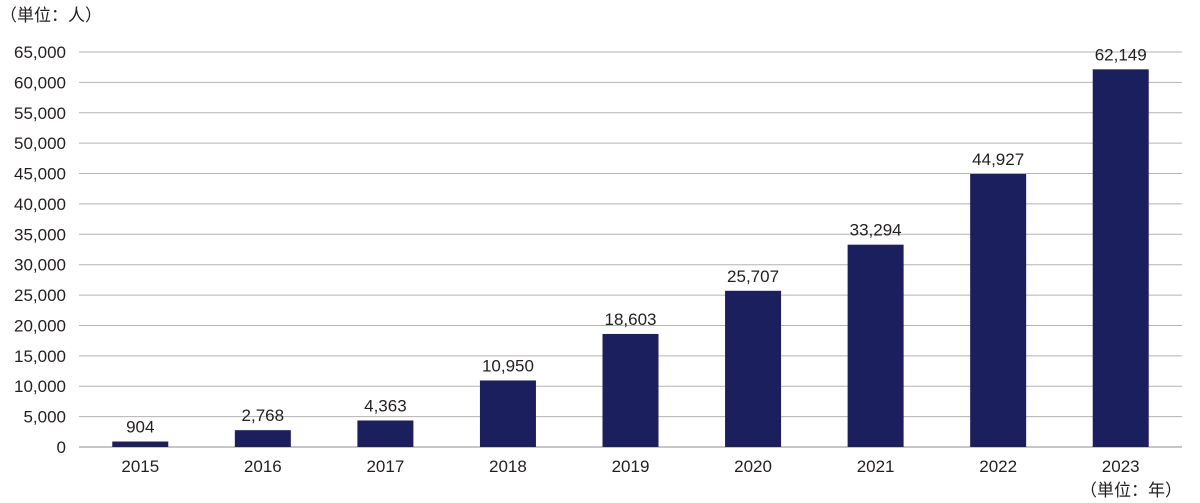  What do you see at coordinates (630, 390) in the screenshot?
I see `bar-2019` at bounding box center [630, 390].